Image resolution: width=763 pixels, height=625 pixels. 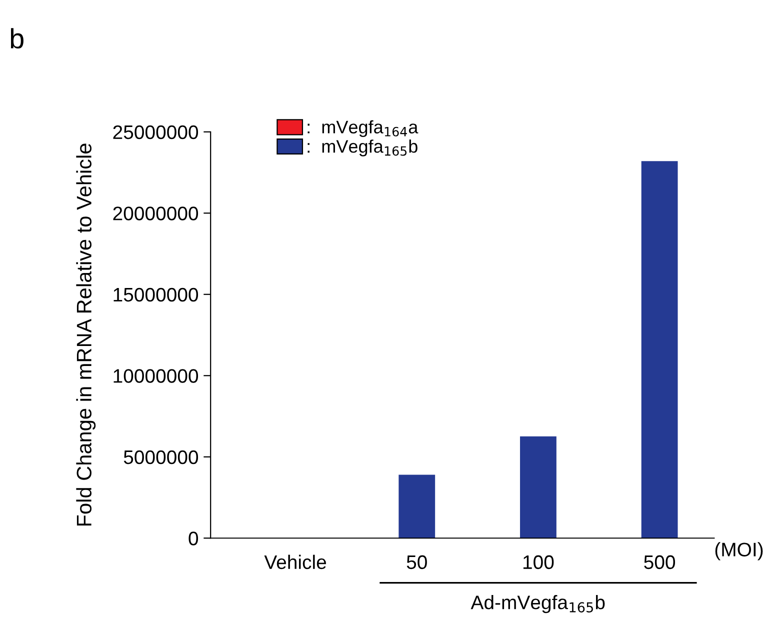 What do you see at coordinates (363, 148) in the screenshot?
I see `legend-label: : mVegfa$_{165}$b` at bounding box center [363, 148].